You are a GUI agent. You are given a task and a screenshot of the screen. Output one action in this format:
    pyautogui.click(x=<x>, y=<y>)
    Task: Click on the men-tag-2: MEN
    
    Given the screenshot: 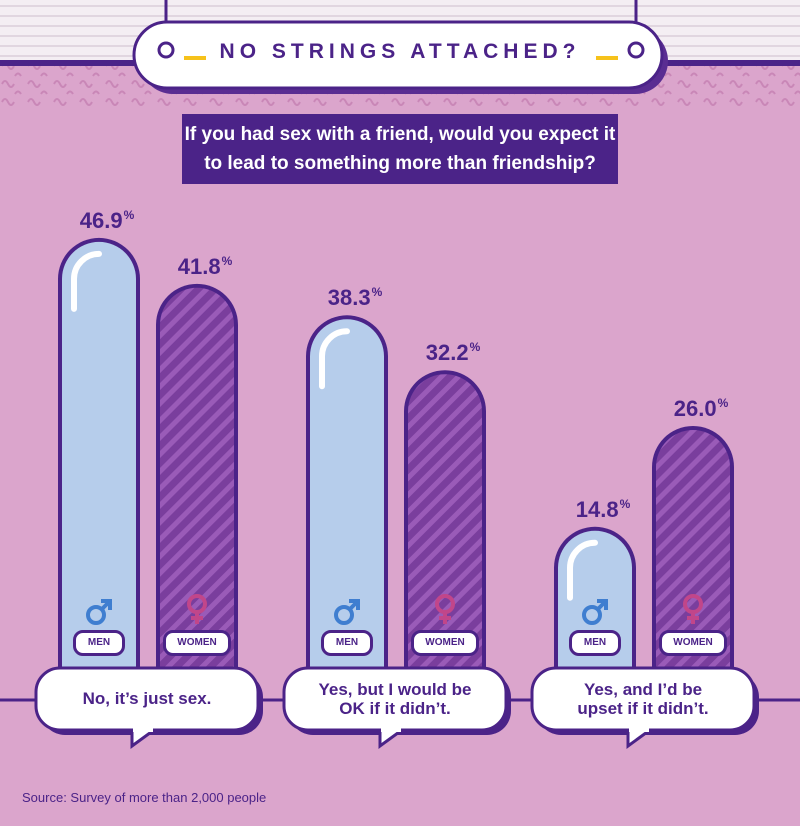 What is the action you would take?
    pyautogui.click(x=595, y=643)
    